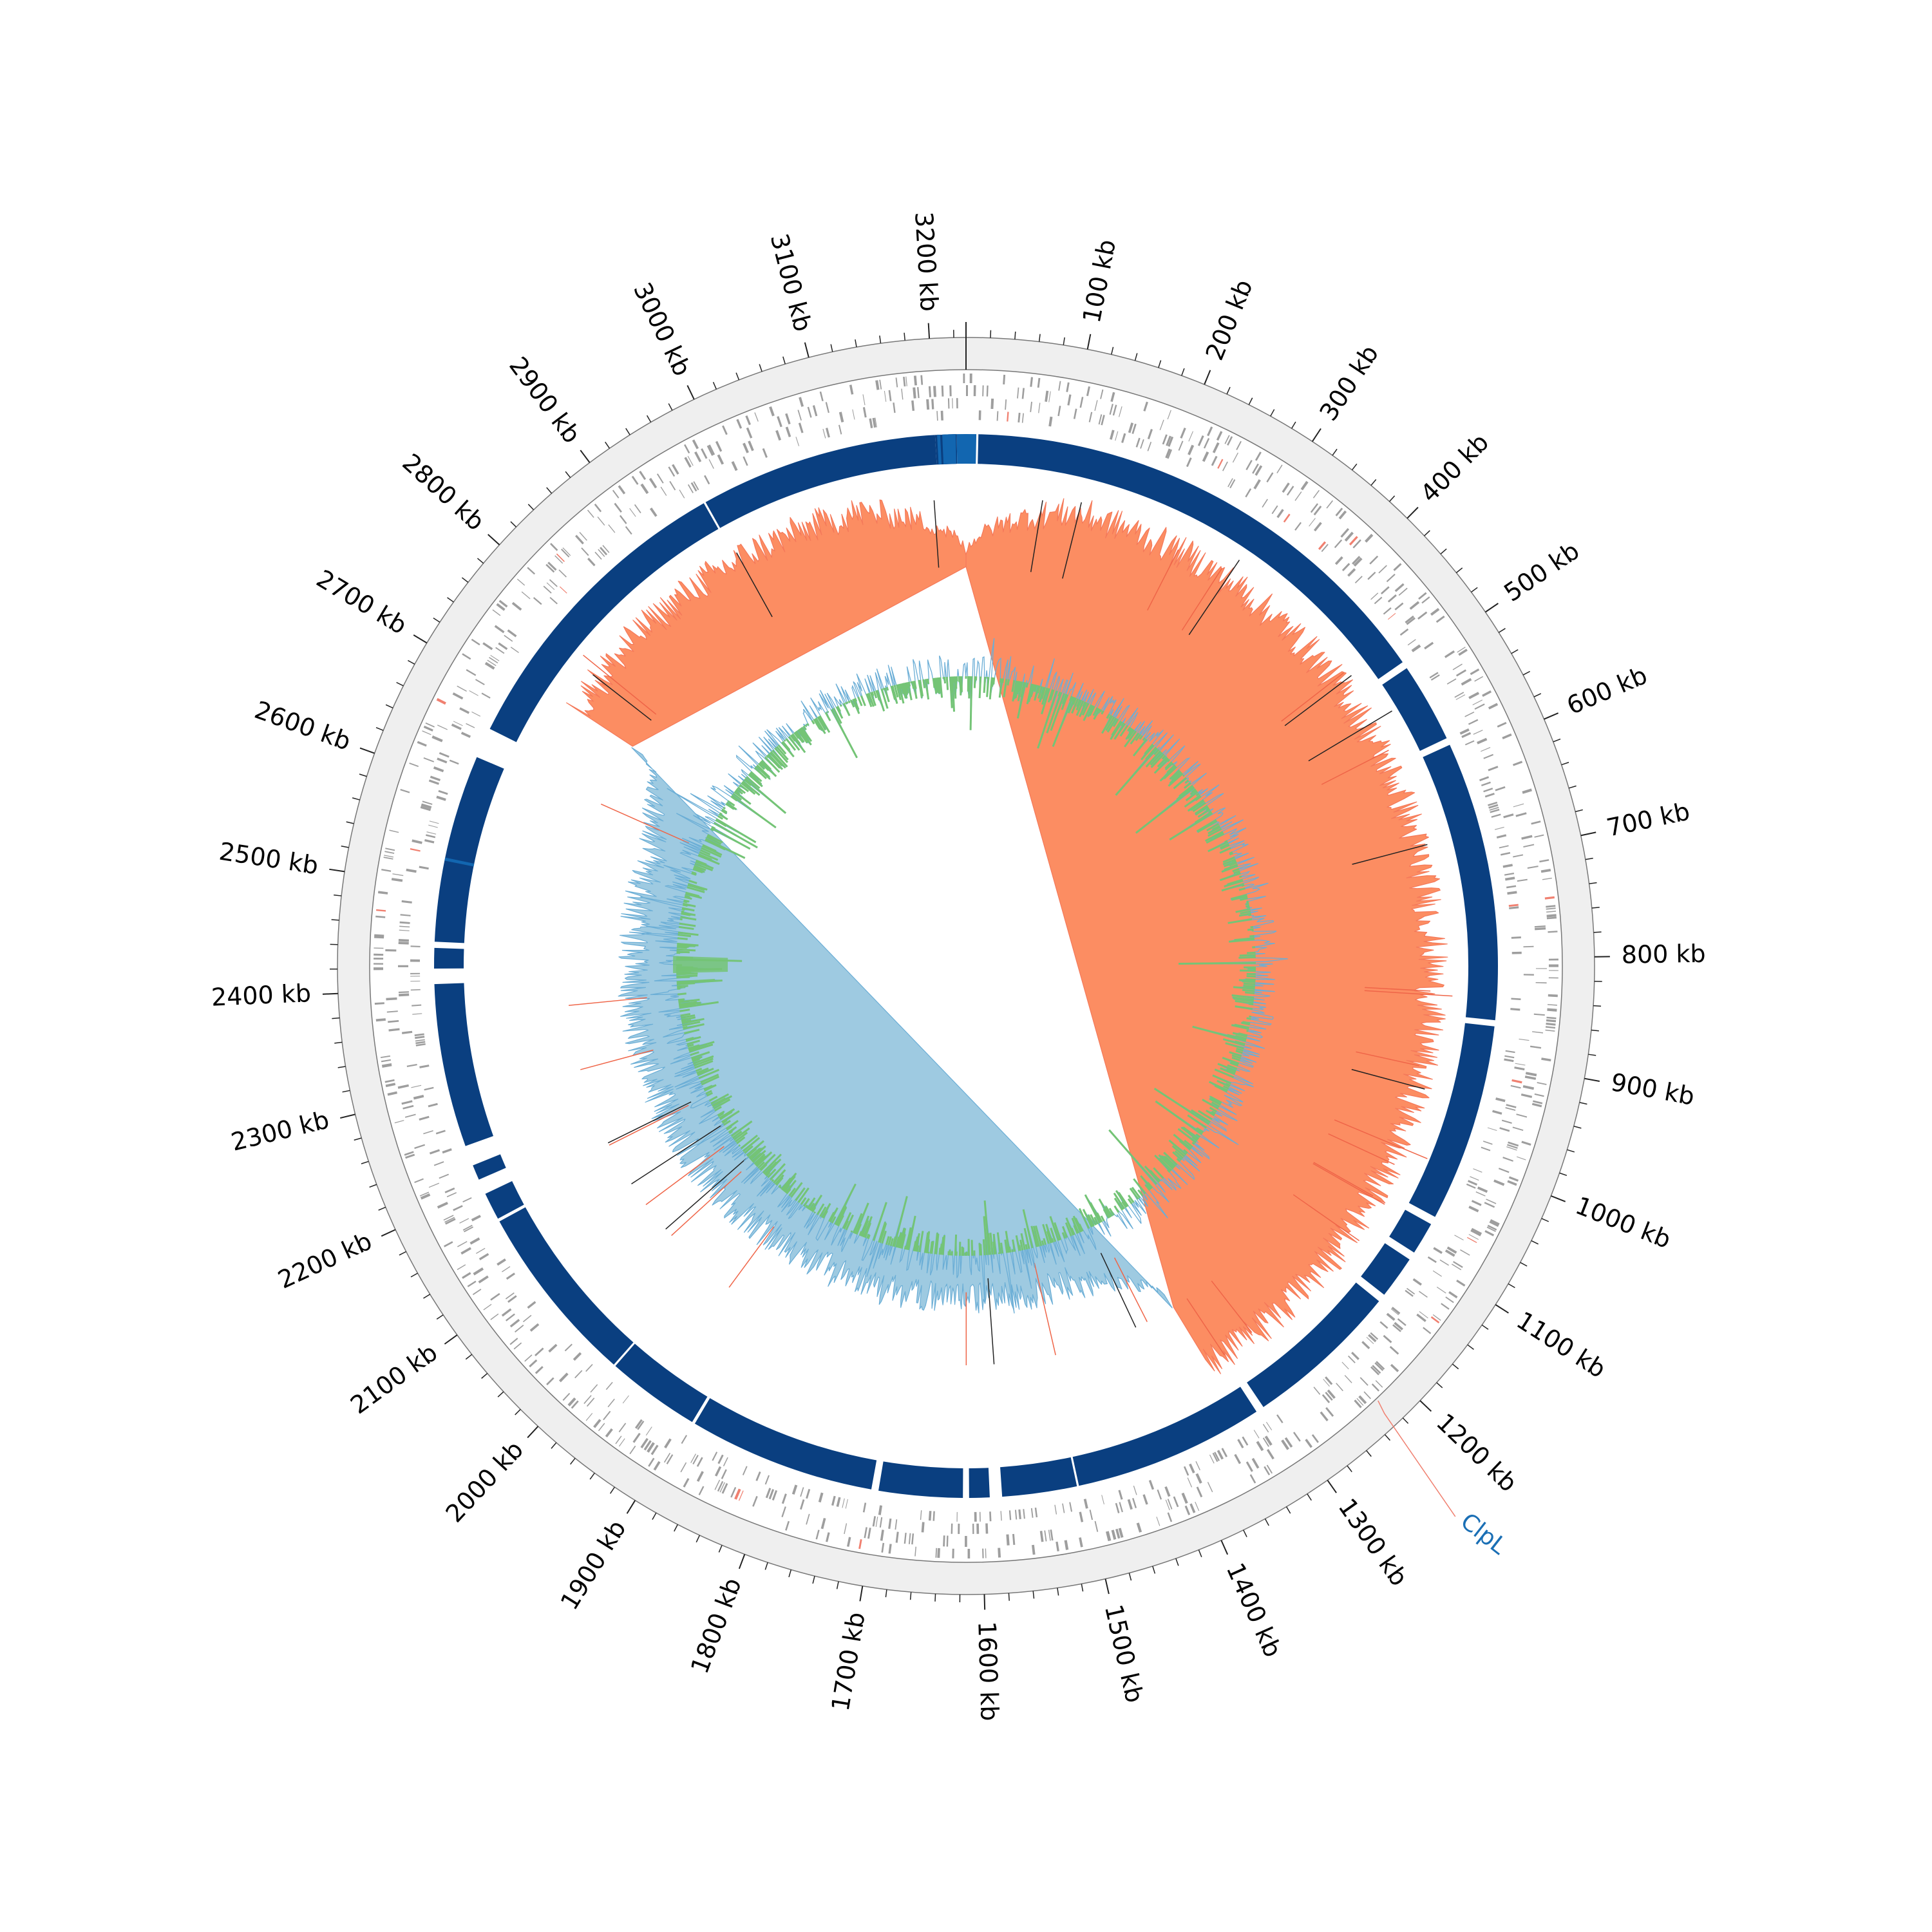 This screenshot has width=1932, height=1932. Describe the element at coordinates (593, 1565) in the screenshot. I see `tick-label: 1900 kb` at that location.